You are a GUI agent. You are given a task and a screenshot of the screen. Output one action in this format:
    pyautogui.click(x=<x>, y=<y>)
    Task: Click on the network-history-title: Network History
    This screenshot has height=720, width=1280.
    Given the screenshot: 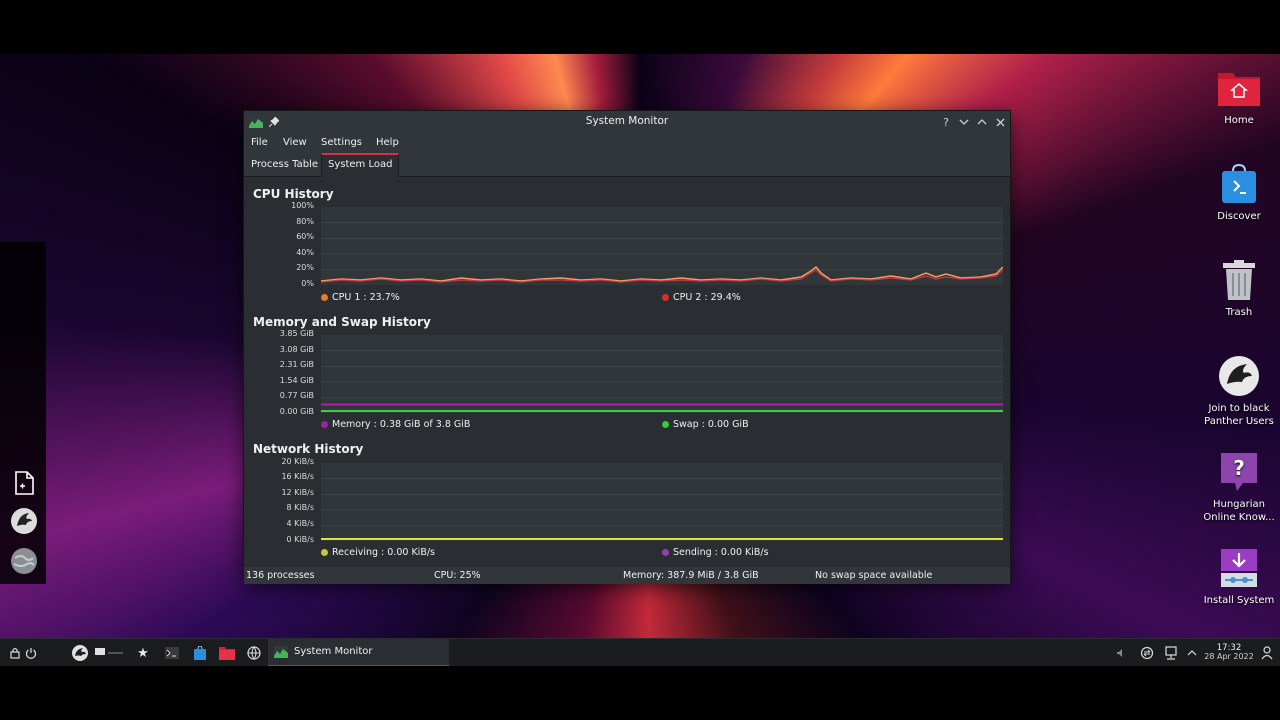 What is the action you would take?
    pyautogui.click(x=308, y=449)
    